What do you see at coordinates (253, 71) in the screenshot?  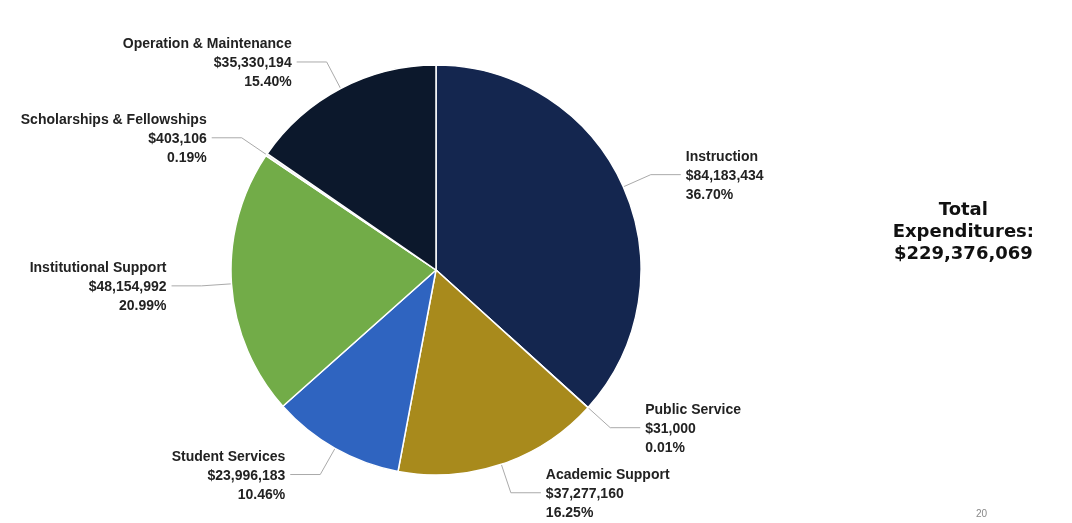 I see `data-label: $35,330,194 15.40%` at bounding box center [253, 71].